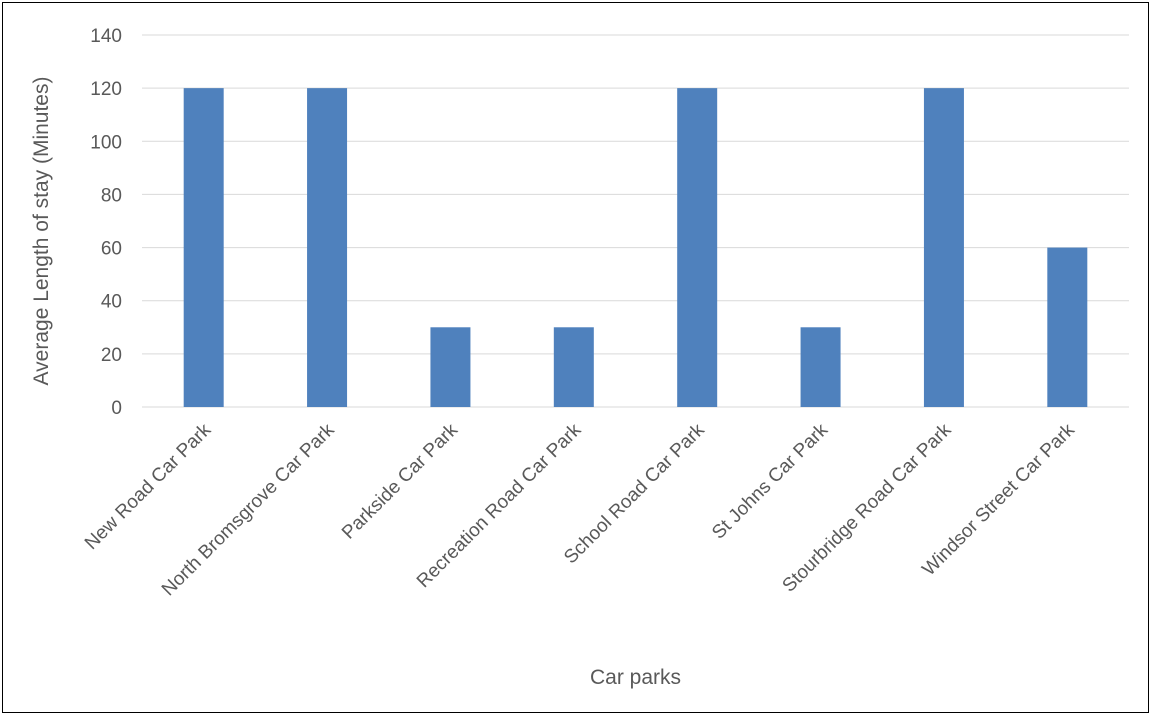  Describe the element at coordinates (634, 493) in the screenshot. I see `x-tick-label: School Road Car Park` at that location.